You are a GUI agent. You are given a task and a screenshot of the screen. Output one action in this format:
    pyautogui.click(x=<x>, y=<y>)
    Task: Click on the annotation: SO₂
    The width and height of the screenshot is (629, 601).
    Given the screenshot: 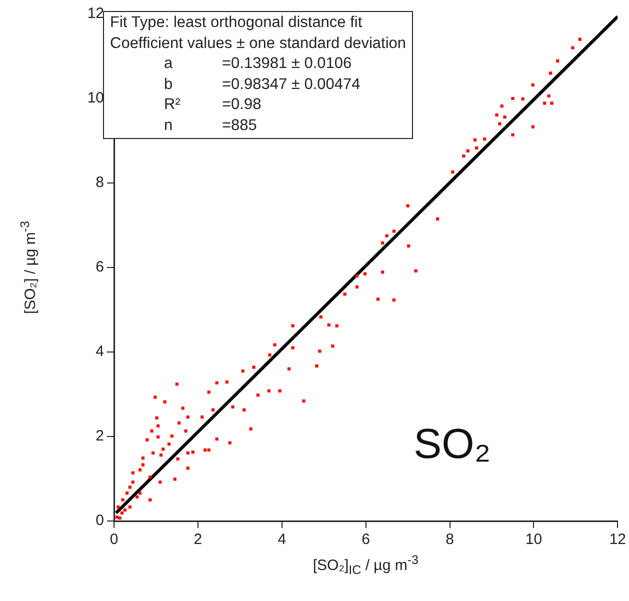 What is the action you would take?
    pyautogui.click(x=452, y=444)
    